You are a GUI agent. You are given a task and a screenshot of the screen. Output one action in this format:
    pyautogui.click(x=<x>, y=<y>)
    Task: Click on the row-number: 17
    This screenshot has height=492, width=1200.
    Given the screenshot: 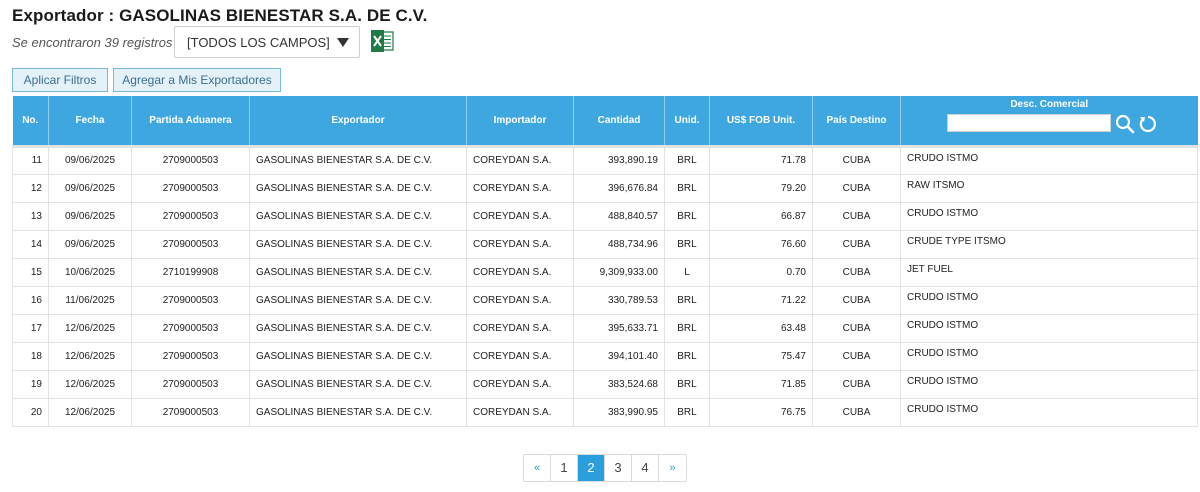 What is the action you would take?
    pyautogui.click(x=30, y=328)
    